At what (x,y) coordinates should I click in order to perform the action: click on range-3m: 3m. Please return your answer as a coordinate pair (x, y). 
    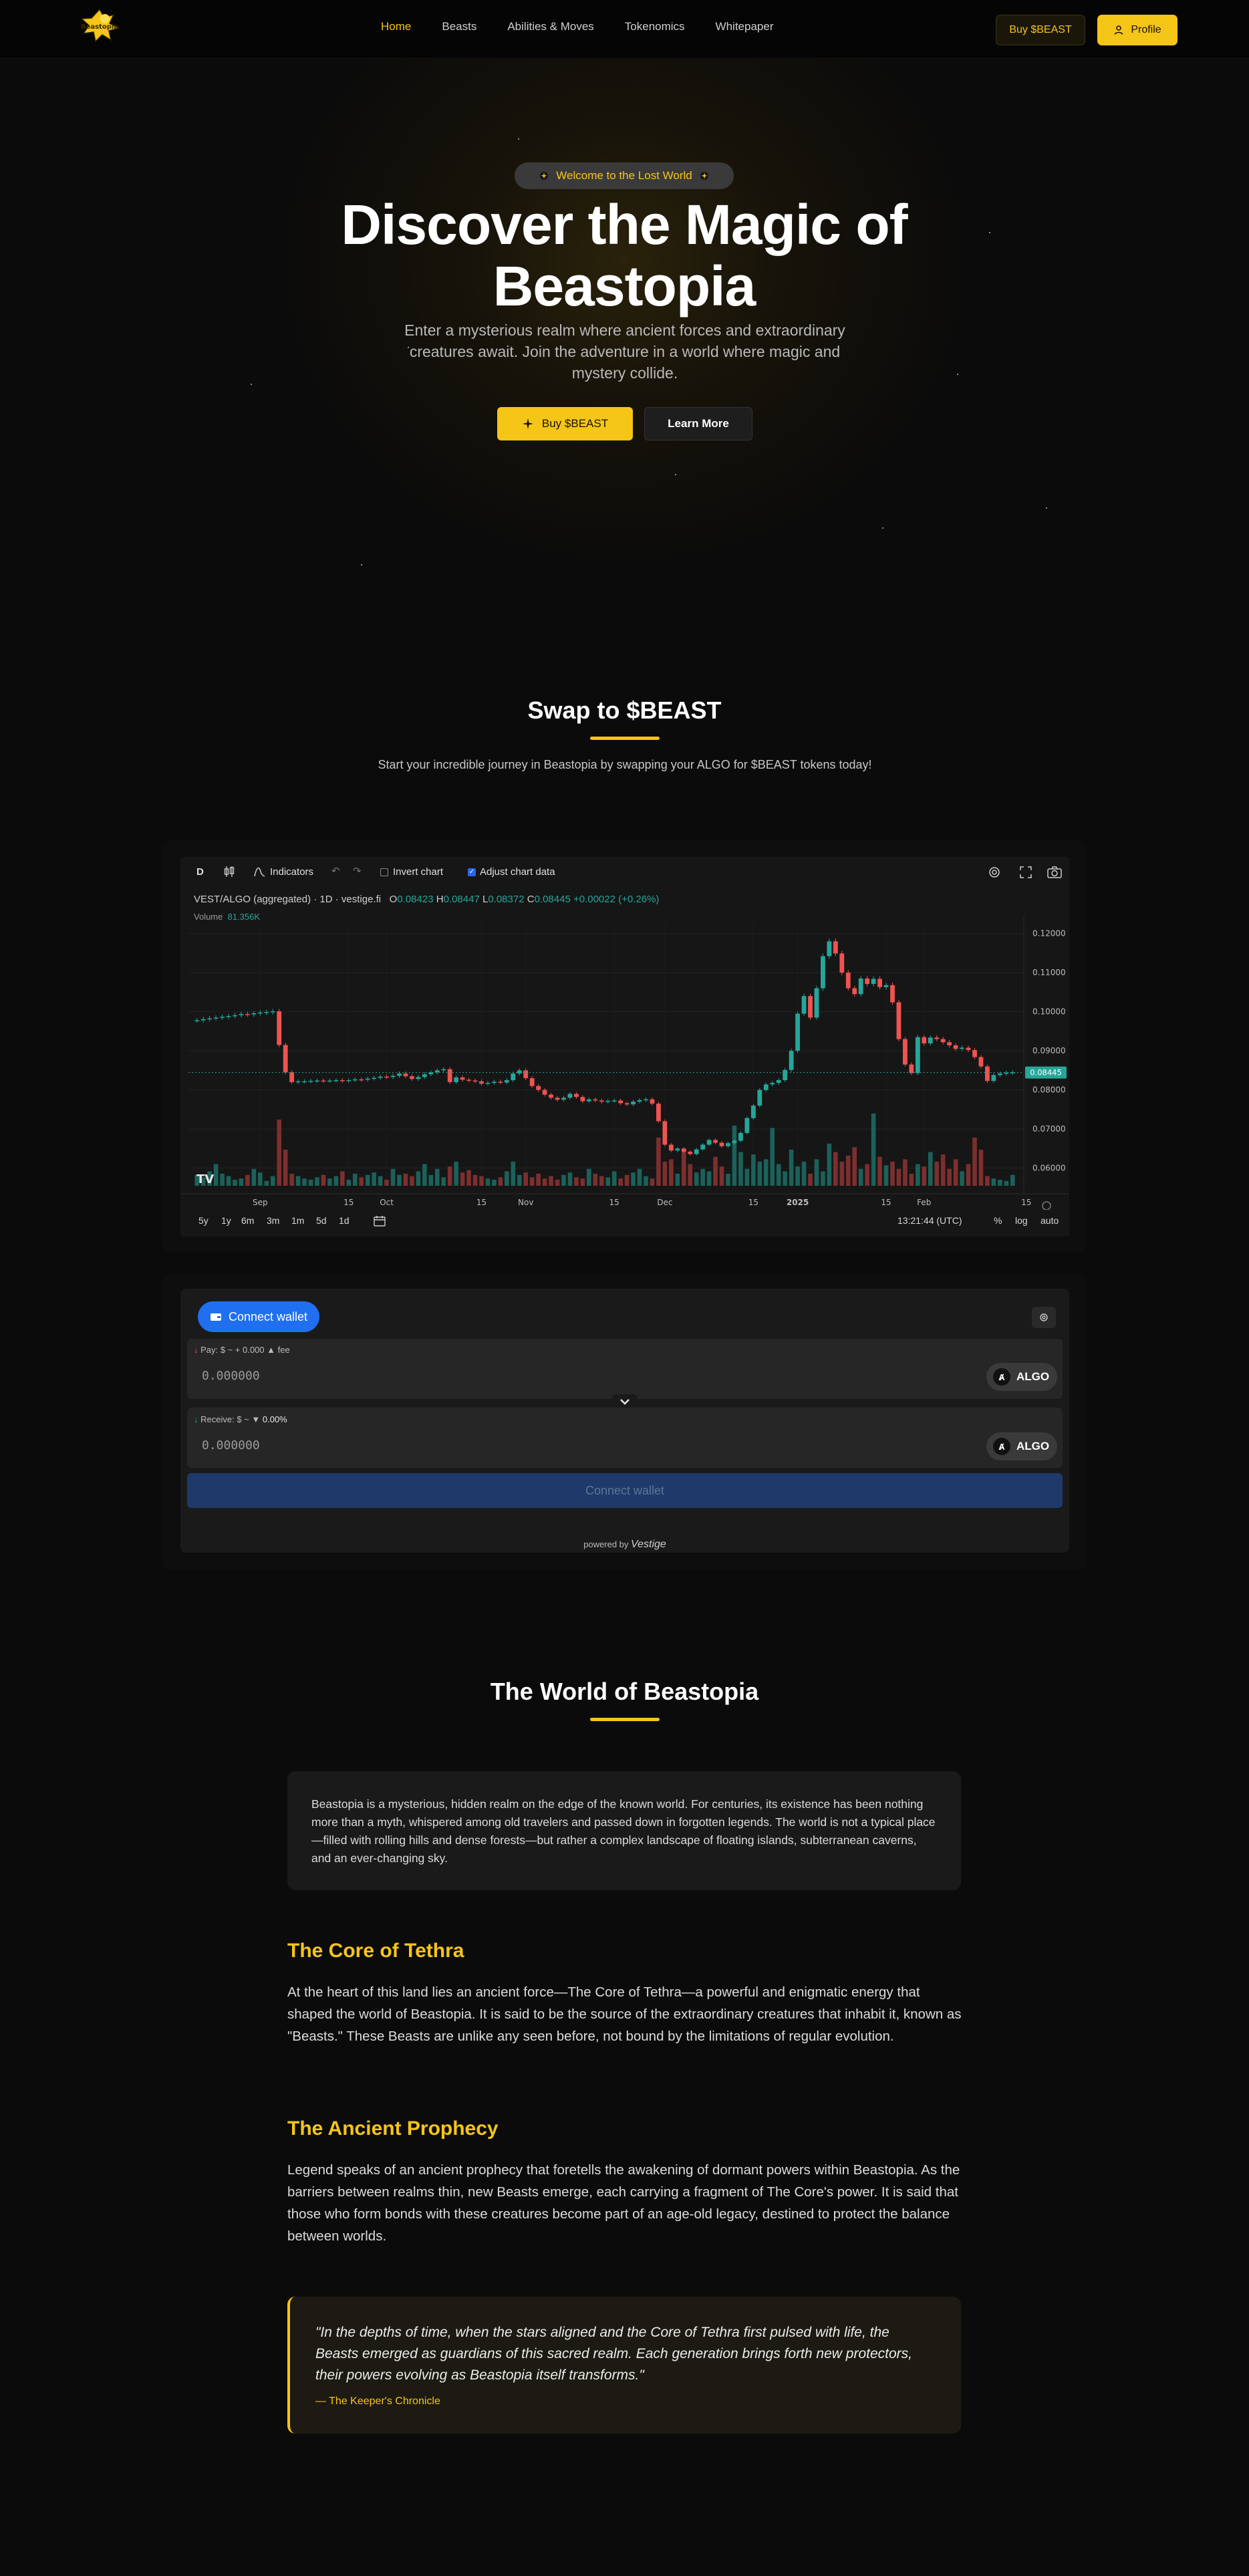
    Looking at the image, I should click on (273, 1220).